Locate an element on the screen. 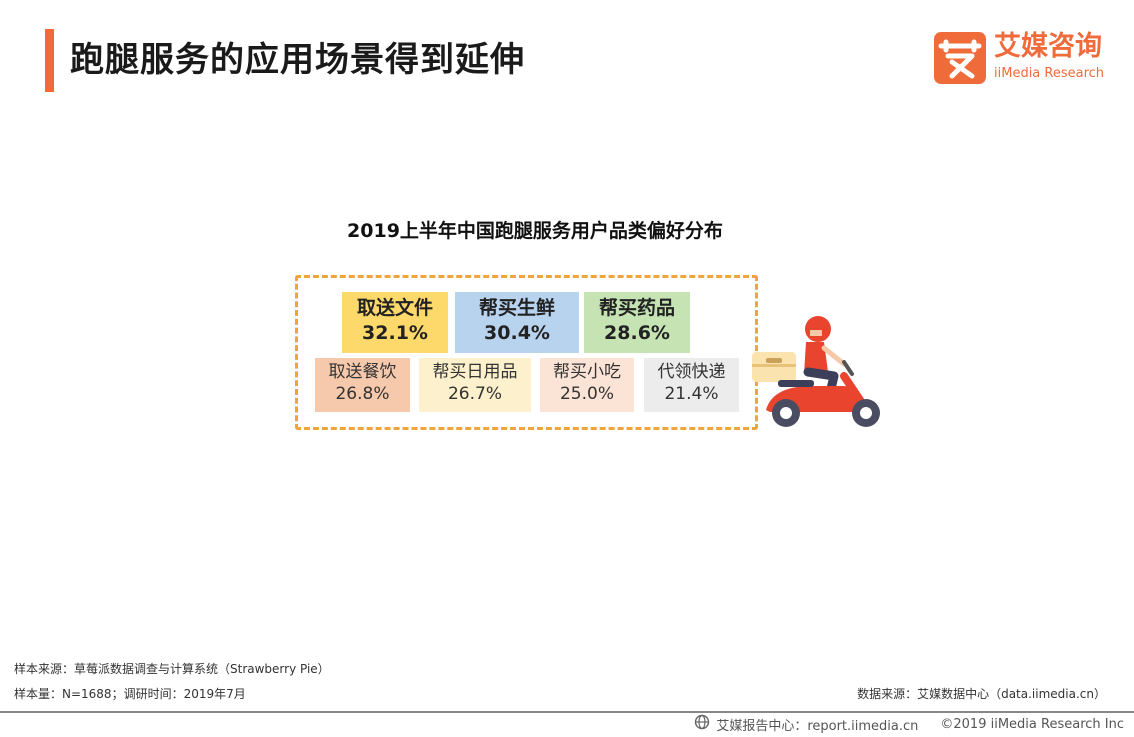 The width and height of the screenshot is (1134, 737). globe-icon is located at coordinates (702, 724).